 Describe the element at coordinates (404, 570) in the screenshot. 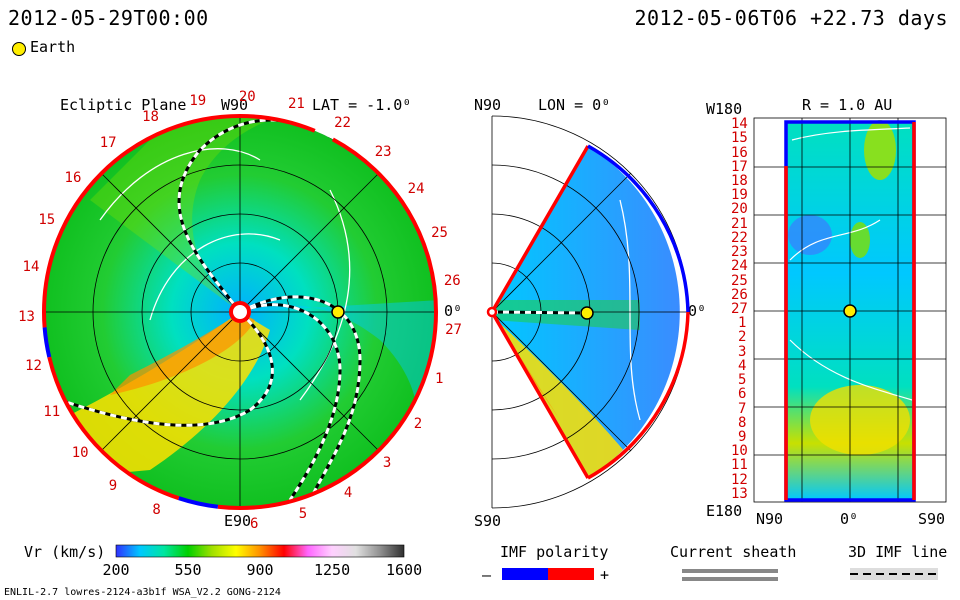

I see `colorbar-tick: 1600` at that location.